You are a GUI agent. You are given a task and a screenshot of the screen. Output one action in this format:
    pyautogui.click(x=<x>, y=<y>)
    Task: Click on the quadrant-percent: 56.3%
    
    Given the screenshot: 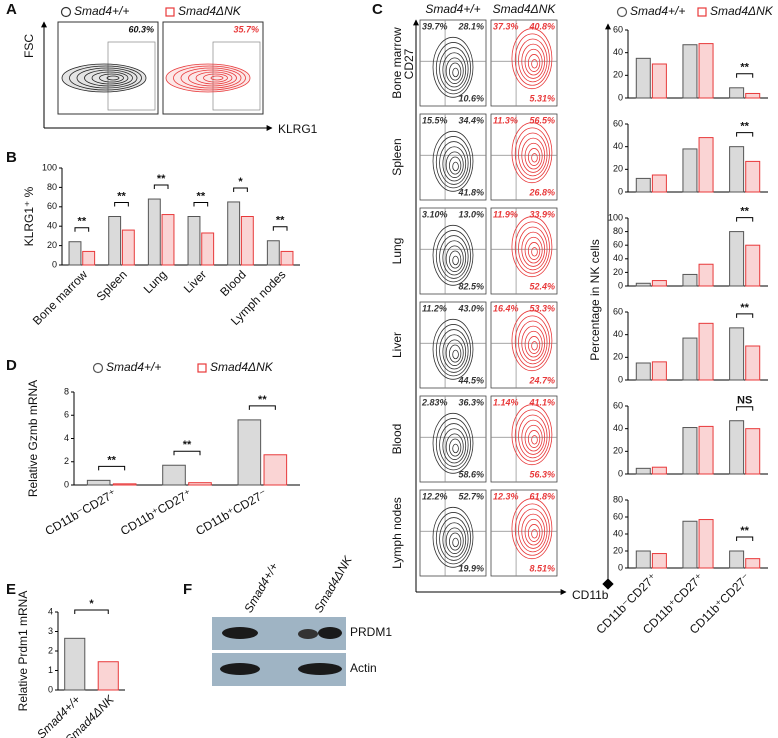 What is the action you would take?
    pyautogui.click(x=542, y=474)
    